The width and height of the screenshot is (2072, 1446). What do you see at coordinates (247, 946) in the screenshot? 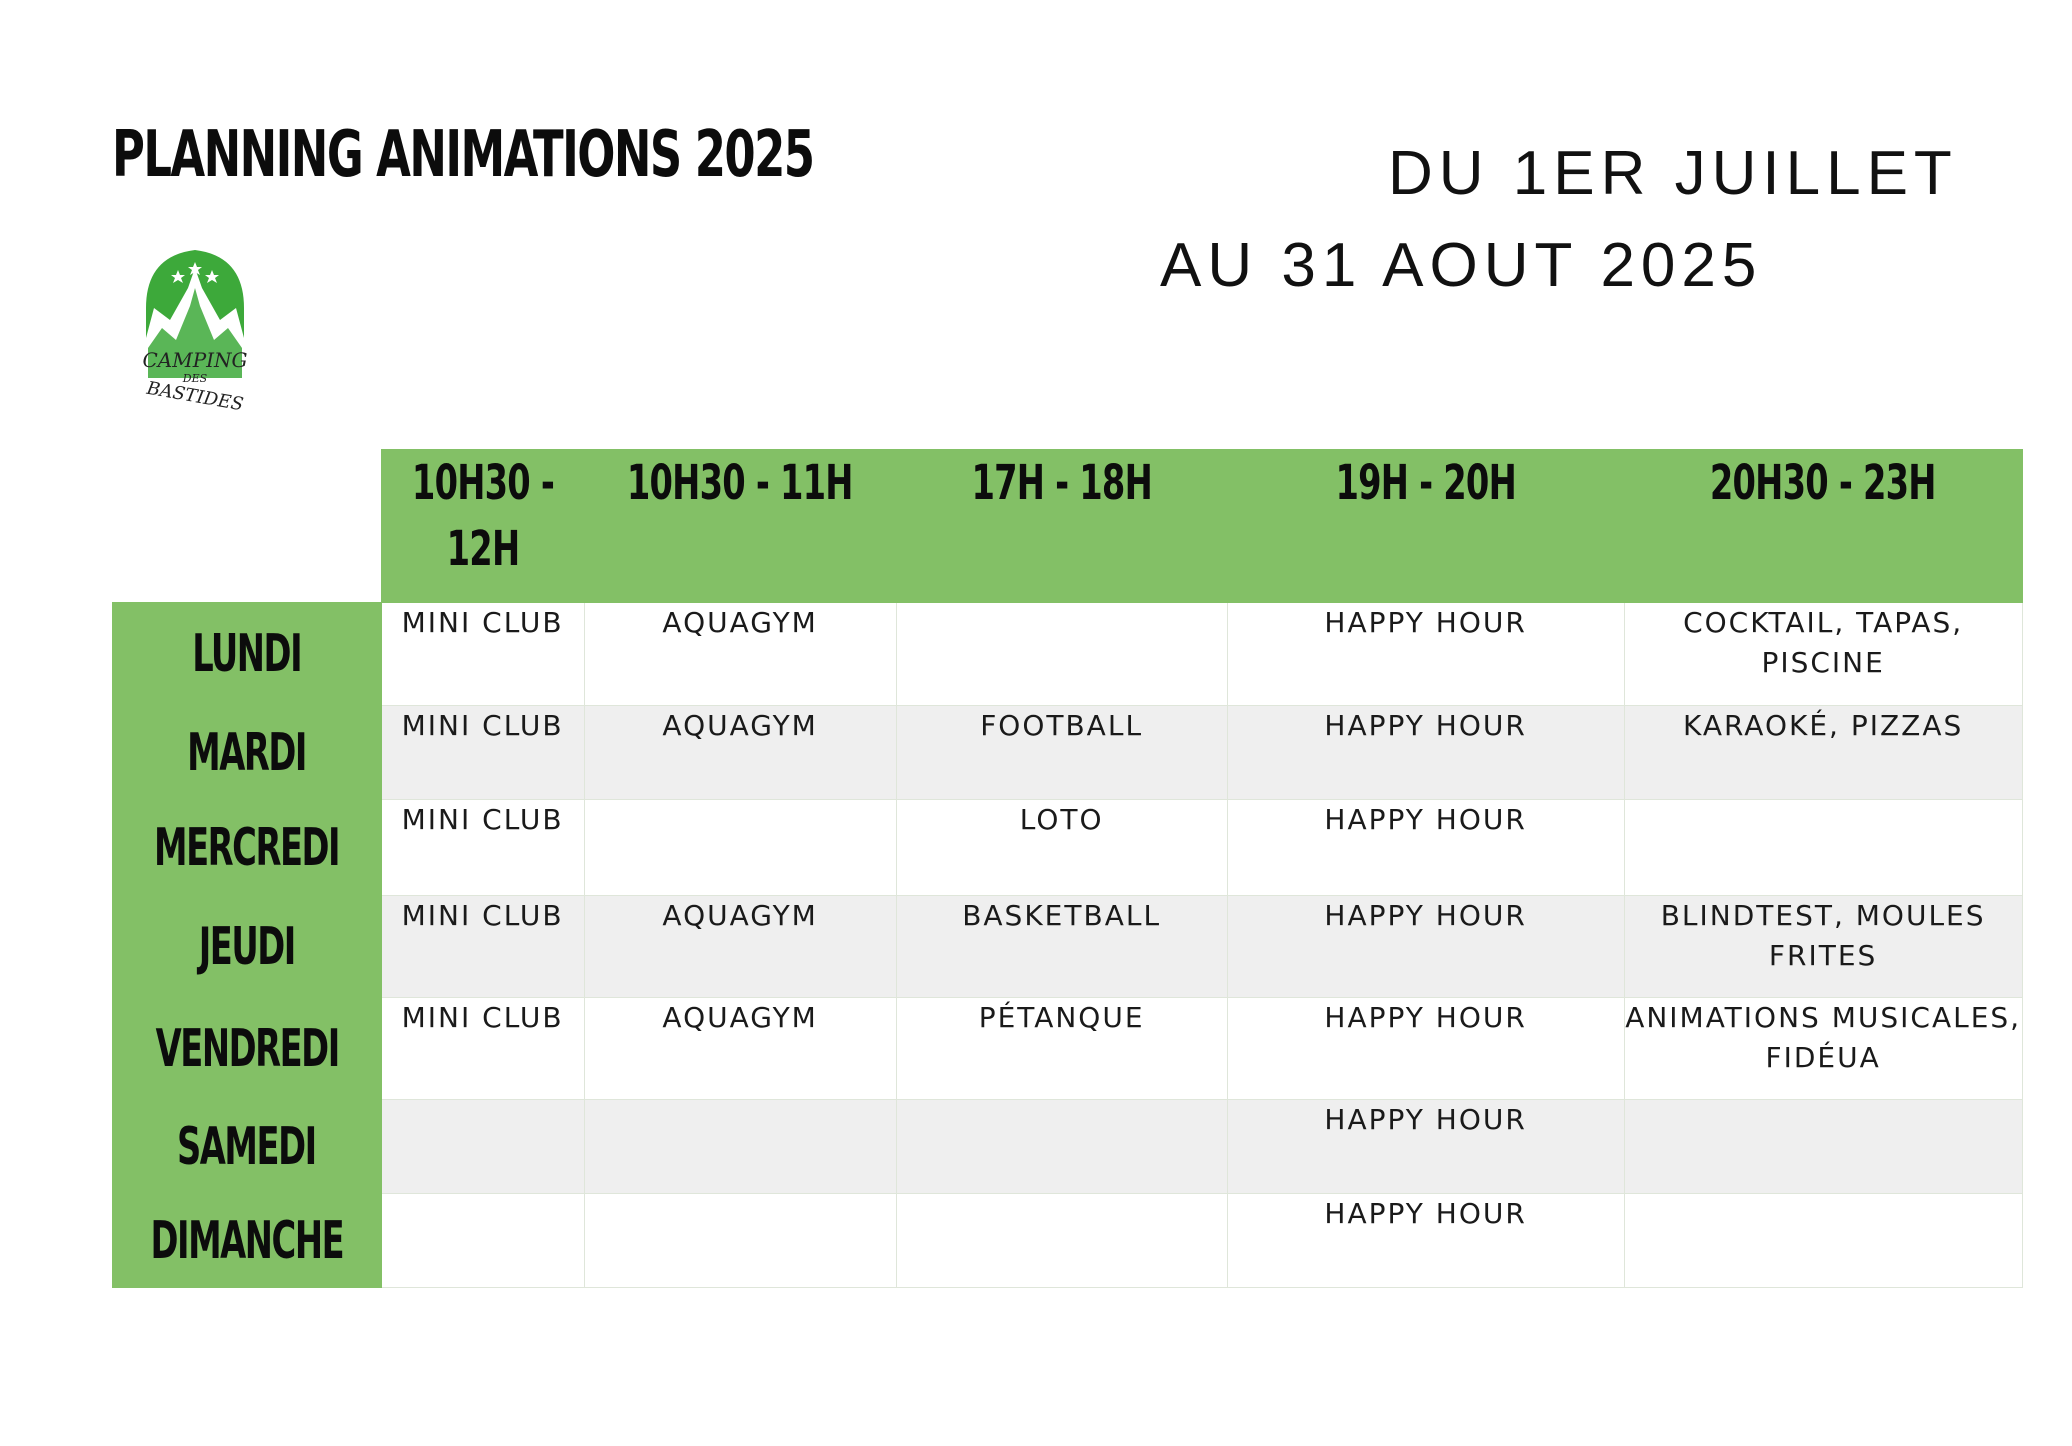
I see `day-label: JEUDI` at bounding box center [247, 946].